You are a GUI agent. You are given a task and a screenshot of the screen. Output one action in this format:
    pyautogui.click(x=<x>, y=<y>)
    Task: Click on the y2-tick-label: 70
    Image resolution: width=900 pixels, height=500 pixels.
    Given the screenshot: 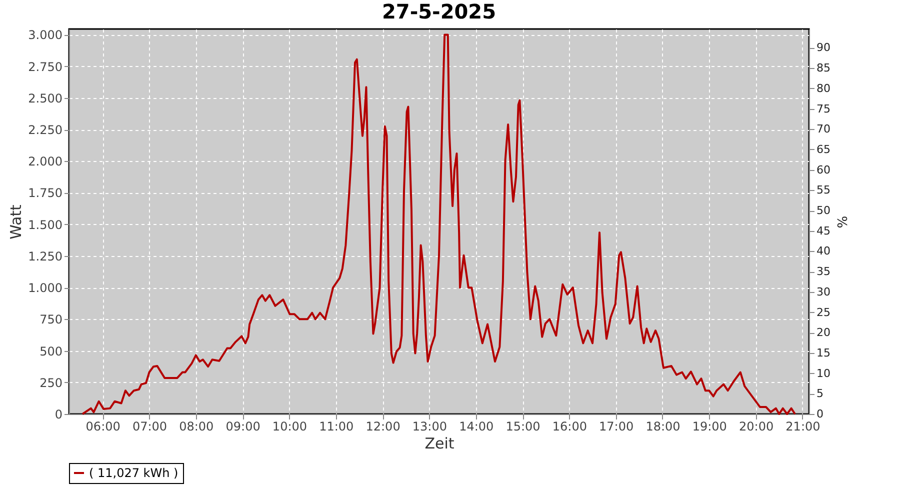 What is the action you would take?
    pyautogui.click(x=823, y=129)
    